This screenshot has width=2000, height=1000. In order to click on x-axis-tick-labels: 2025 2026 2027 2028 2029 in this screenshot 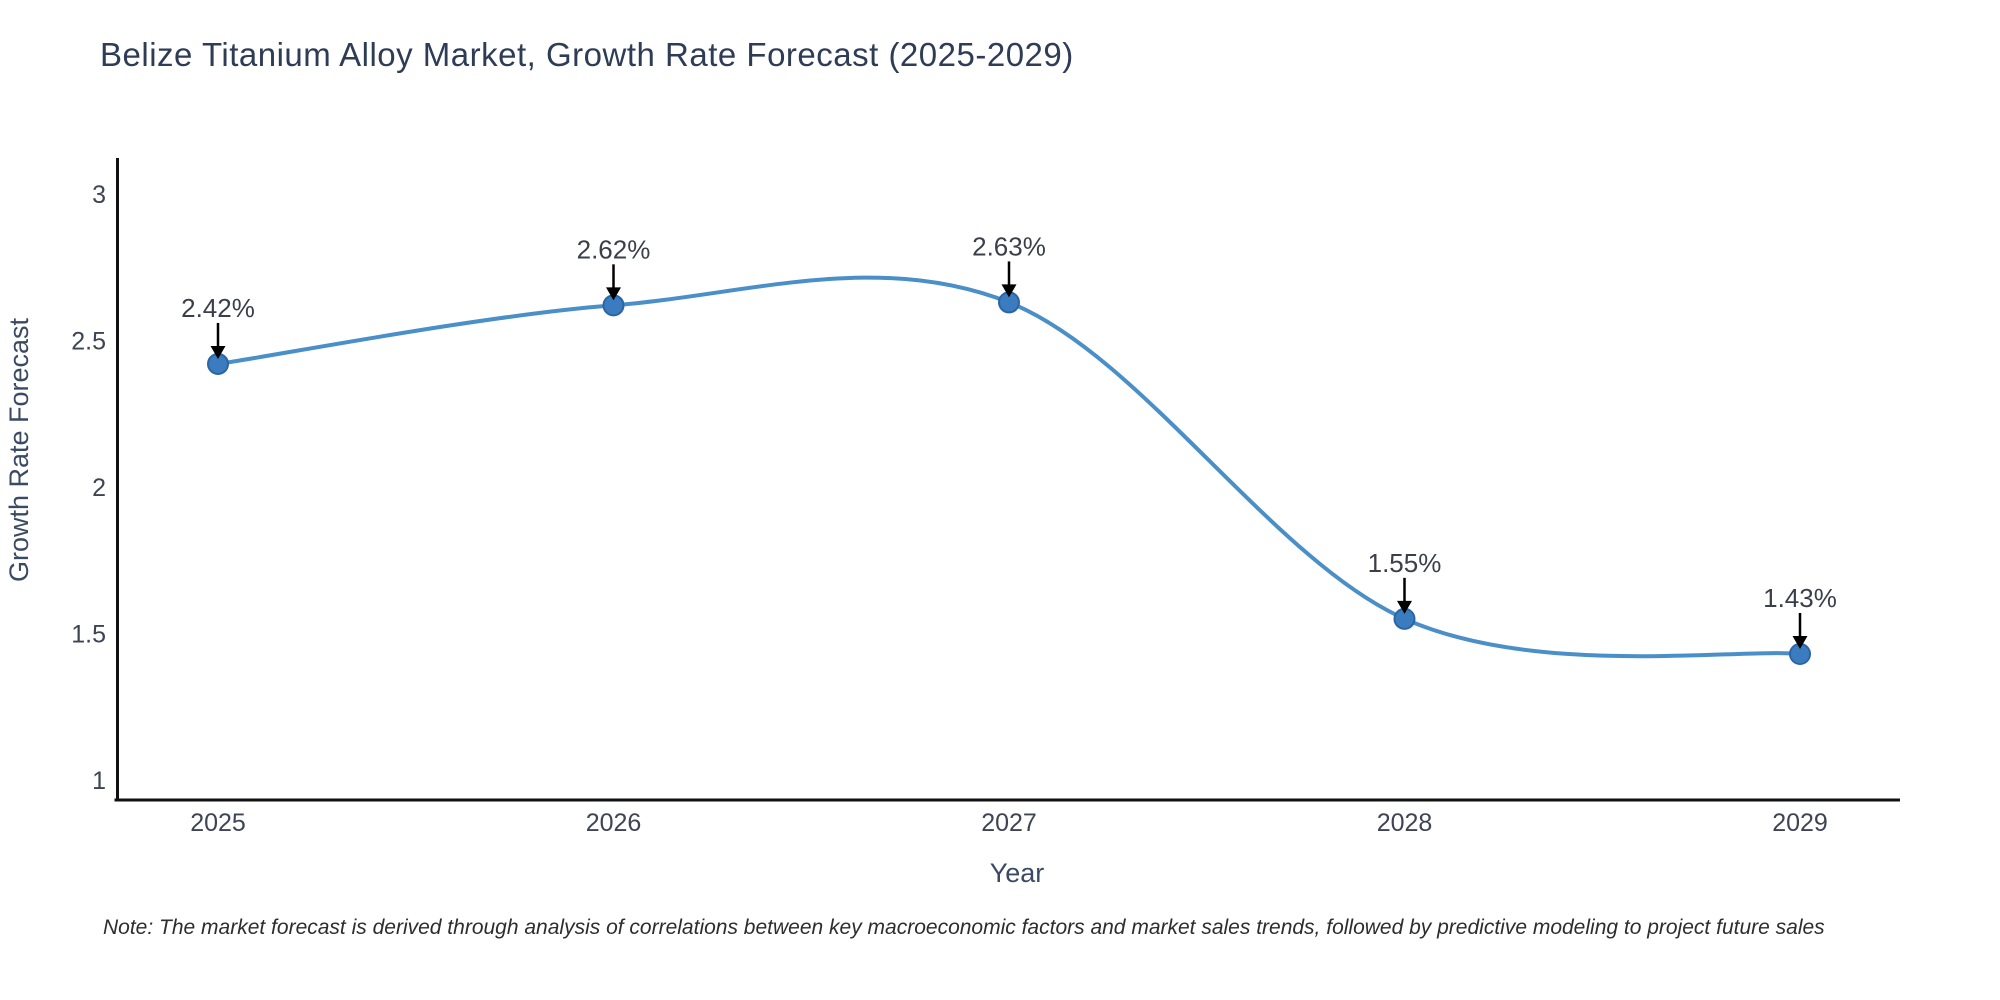, I will do `click(1009, 823)`.